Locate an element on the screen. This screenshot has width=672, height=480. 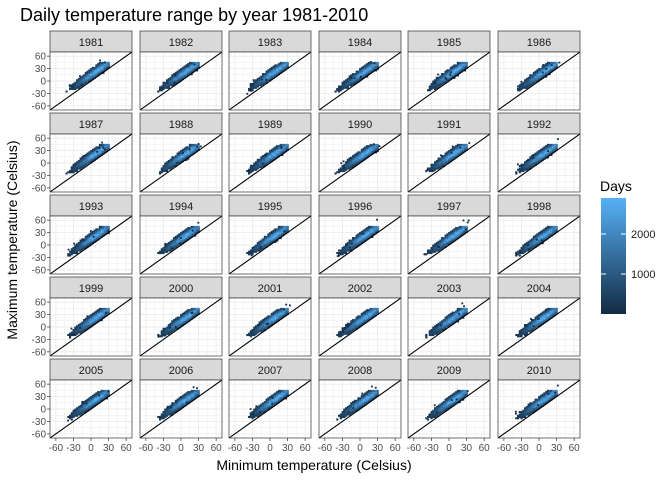
facet-label: 1993 is located at coordinates (91, 207).